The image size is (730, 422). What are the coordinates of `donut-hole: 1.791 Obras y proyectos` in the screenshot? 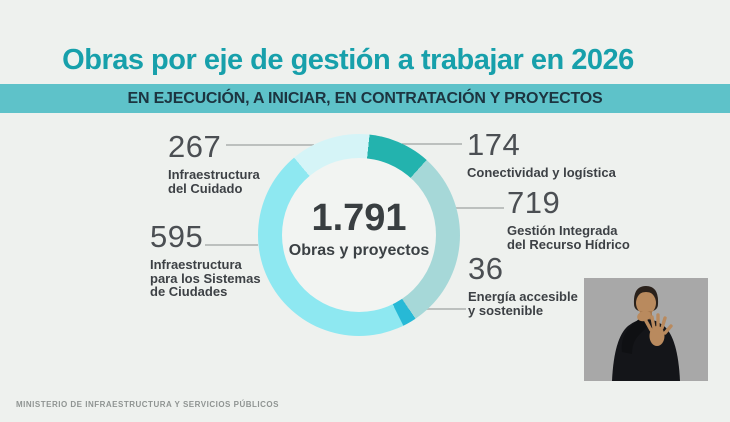 It's located at (359, 235).